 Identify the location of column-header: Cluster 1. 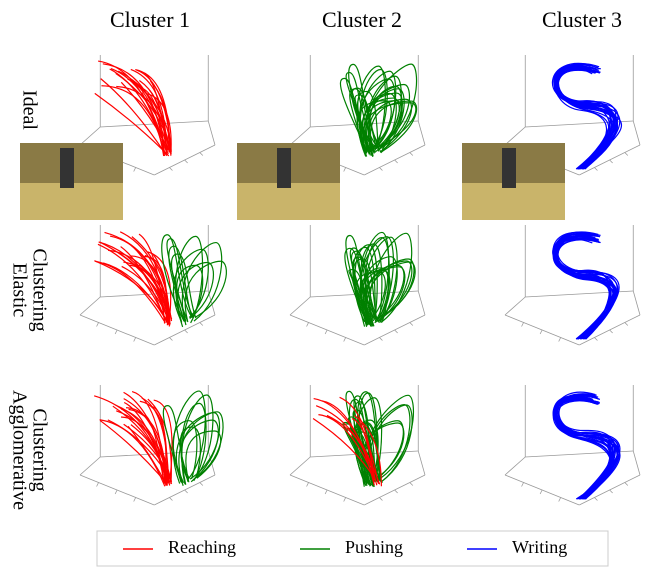
(150, 19).